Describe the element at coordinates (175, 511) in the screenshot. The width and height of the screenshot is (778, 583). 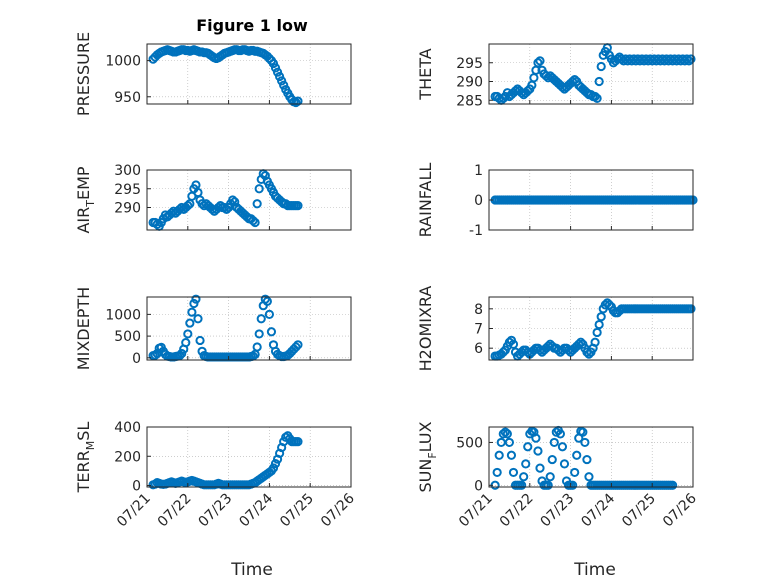
I see `x-tick-label: 07/22` at that location.